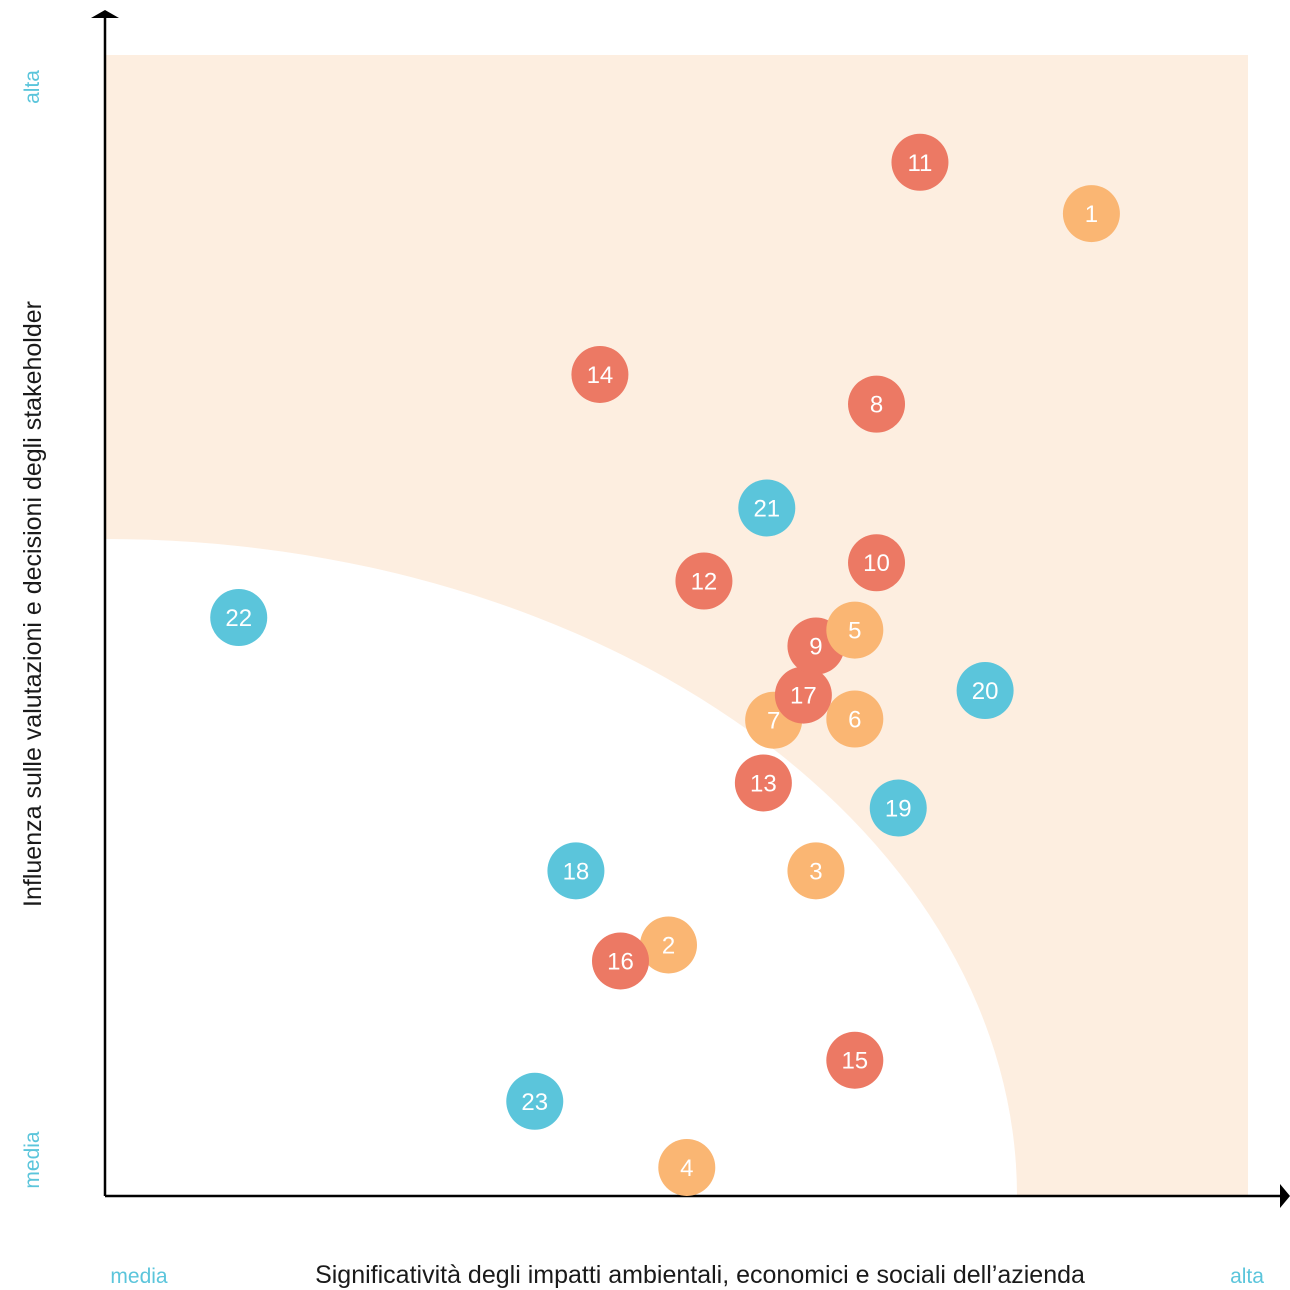 The height and width of the screenshot is (1290, 1290). I want to click on x-axis-low-label: media, so click(139, 1276).